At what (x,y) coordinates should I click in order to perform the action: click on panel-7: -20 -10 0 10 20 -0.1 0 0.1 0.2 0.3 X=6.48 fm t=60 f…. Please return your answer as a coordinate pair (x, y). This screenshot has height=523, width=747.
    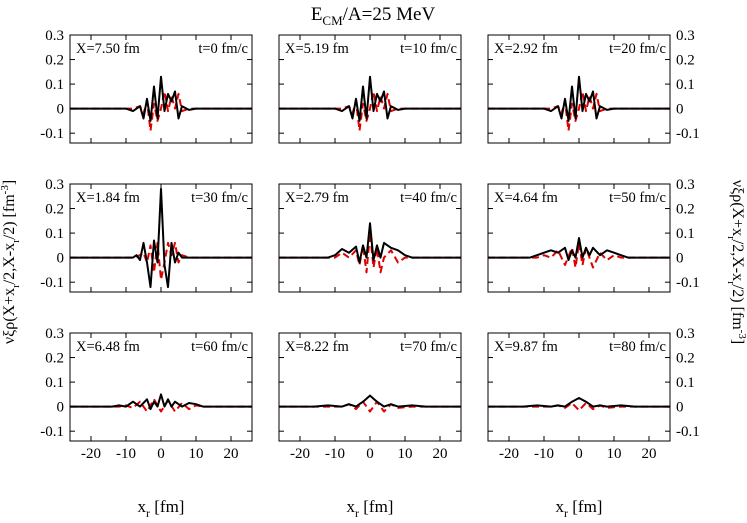
    Looking at the image, I should click on (146, 394).